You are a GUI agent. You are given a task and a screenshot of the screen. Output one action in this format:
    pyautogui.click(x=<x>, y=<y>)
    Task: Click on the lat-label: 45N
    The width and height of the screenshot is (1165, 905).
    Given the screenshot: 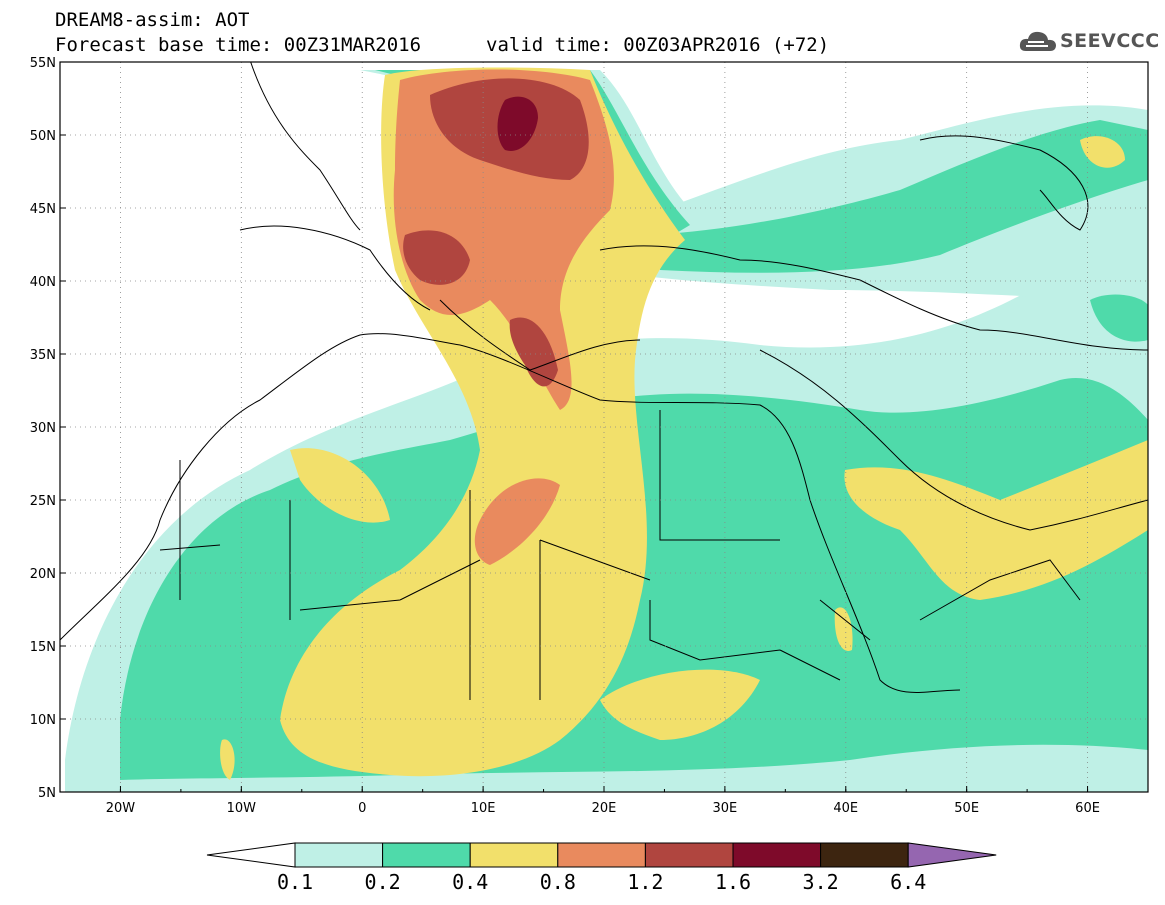 What is the action you would take?
    pyautogui.click(x=43, y=209)
    